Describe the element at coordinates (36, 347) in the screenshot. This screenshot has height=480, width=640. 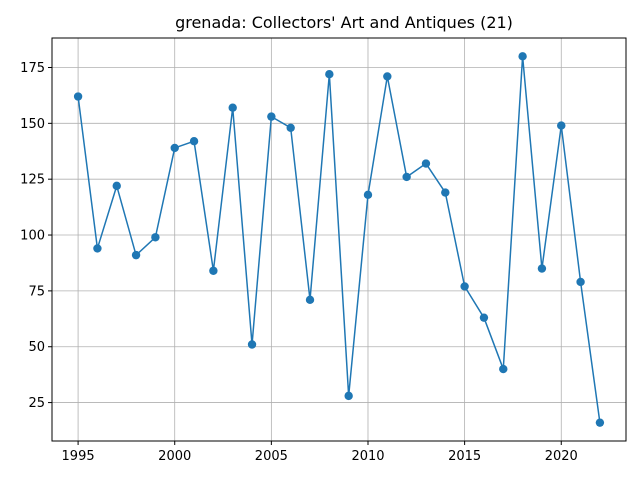
I see `y-tick-label: 50` at that location.